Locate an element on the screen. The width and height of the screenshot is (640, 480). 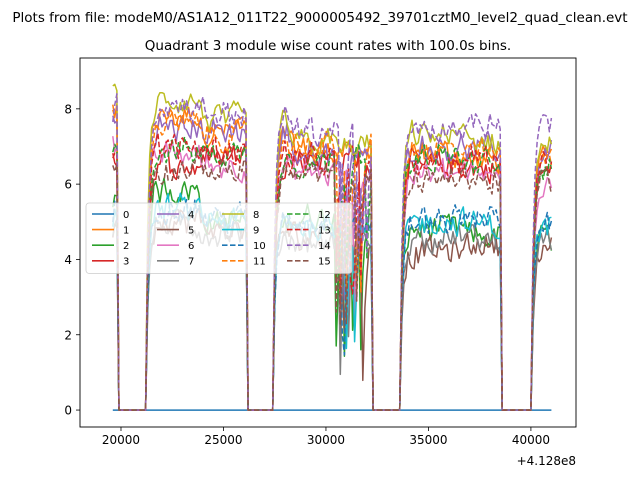
legend-label-12: 12 is located at coordinates (324, 215).